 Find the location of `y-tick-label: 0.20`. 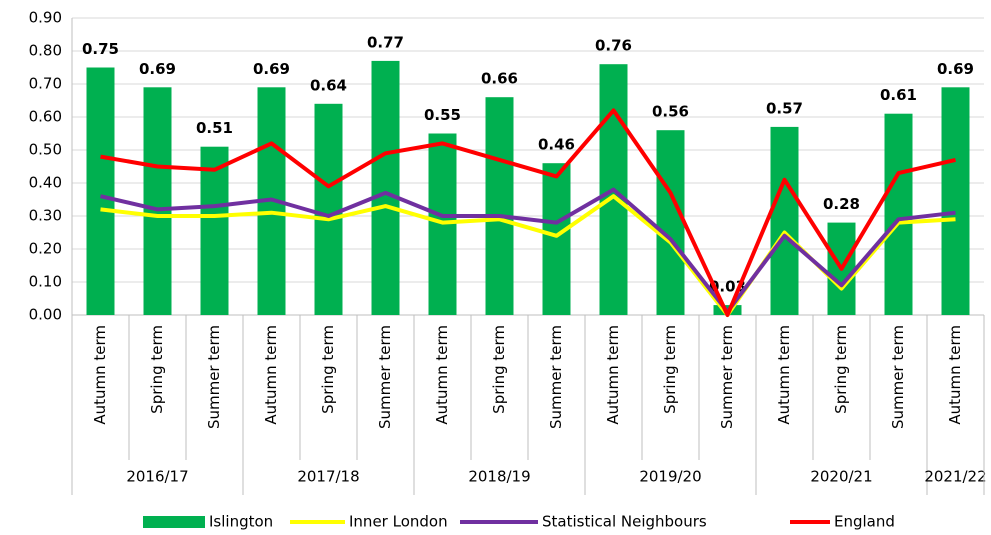

y-tick-label: 0.20 is located at coordinates (45, 249).